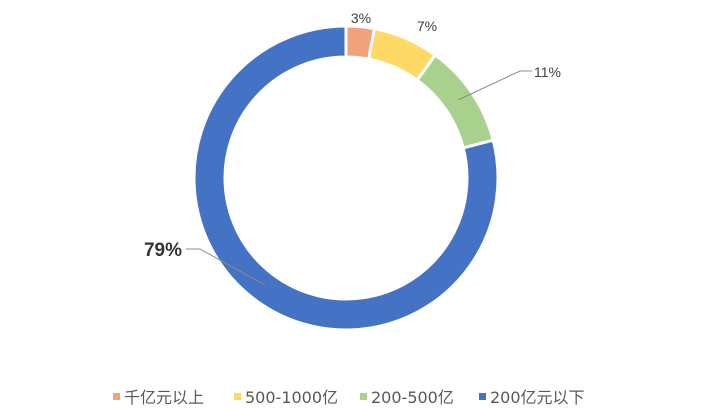 The height and width of the screenshot is (410, 716). What do you see at coordinates (455, 101) in the screenshot?
I see `donut-slice` at bounding box center [455, 101].